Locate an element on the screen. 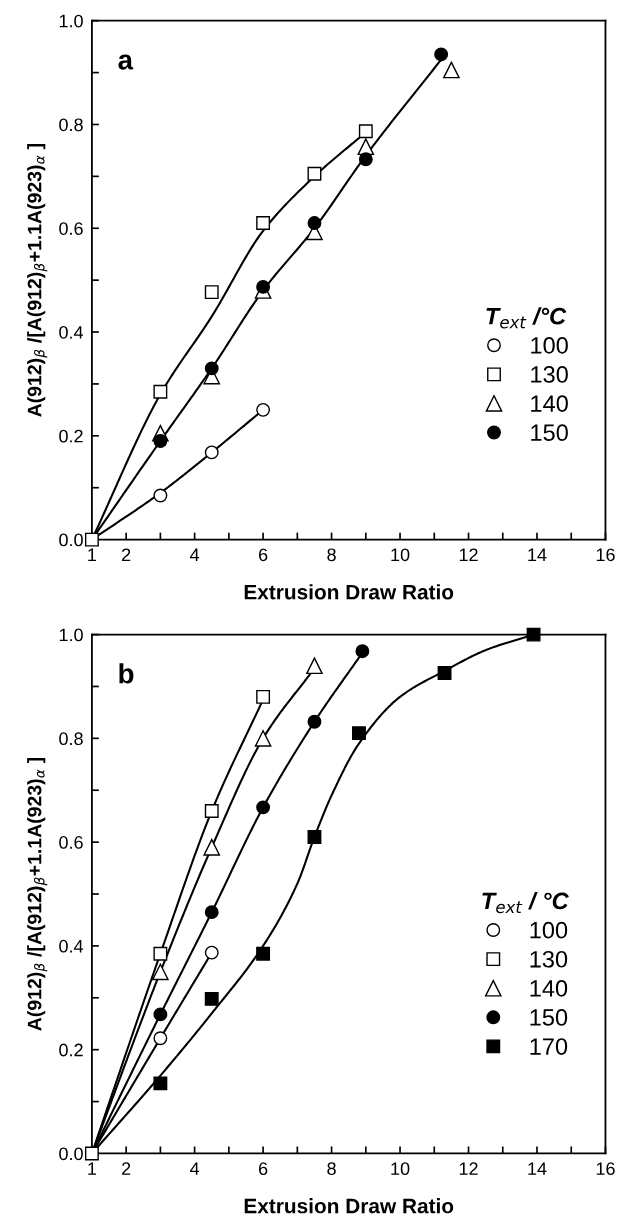  annotation: b is located at coordinates (126, 673).